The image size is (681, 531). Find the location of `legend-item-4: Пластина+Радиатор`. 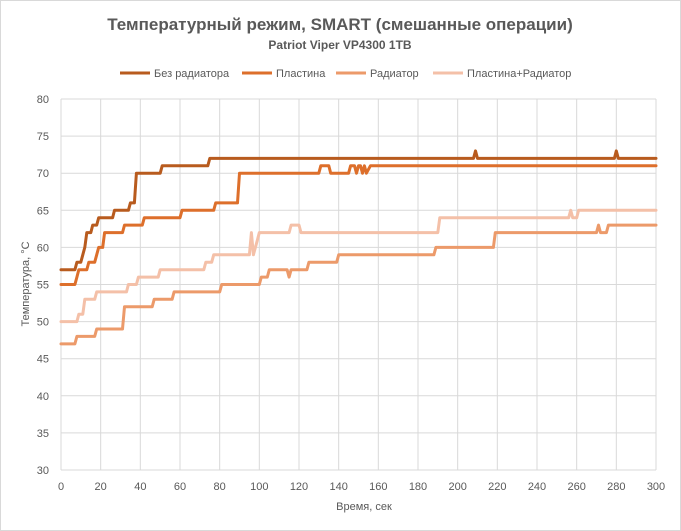

legend-item-4: Пластина+Радиатор is located at coordinates (502, 74).